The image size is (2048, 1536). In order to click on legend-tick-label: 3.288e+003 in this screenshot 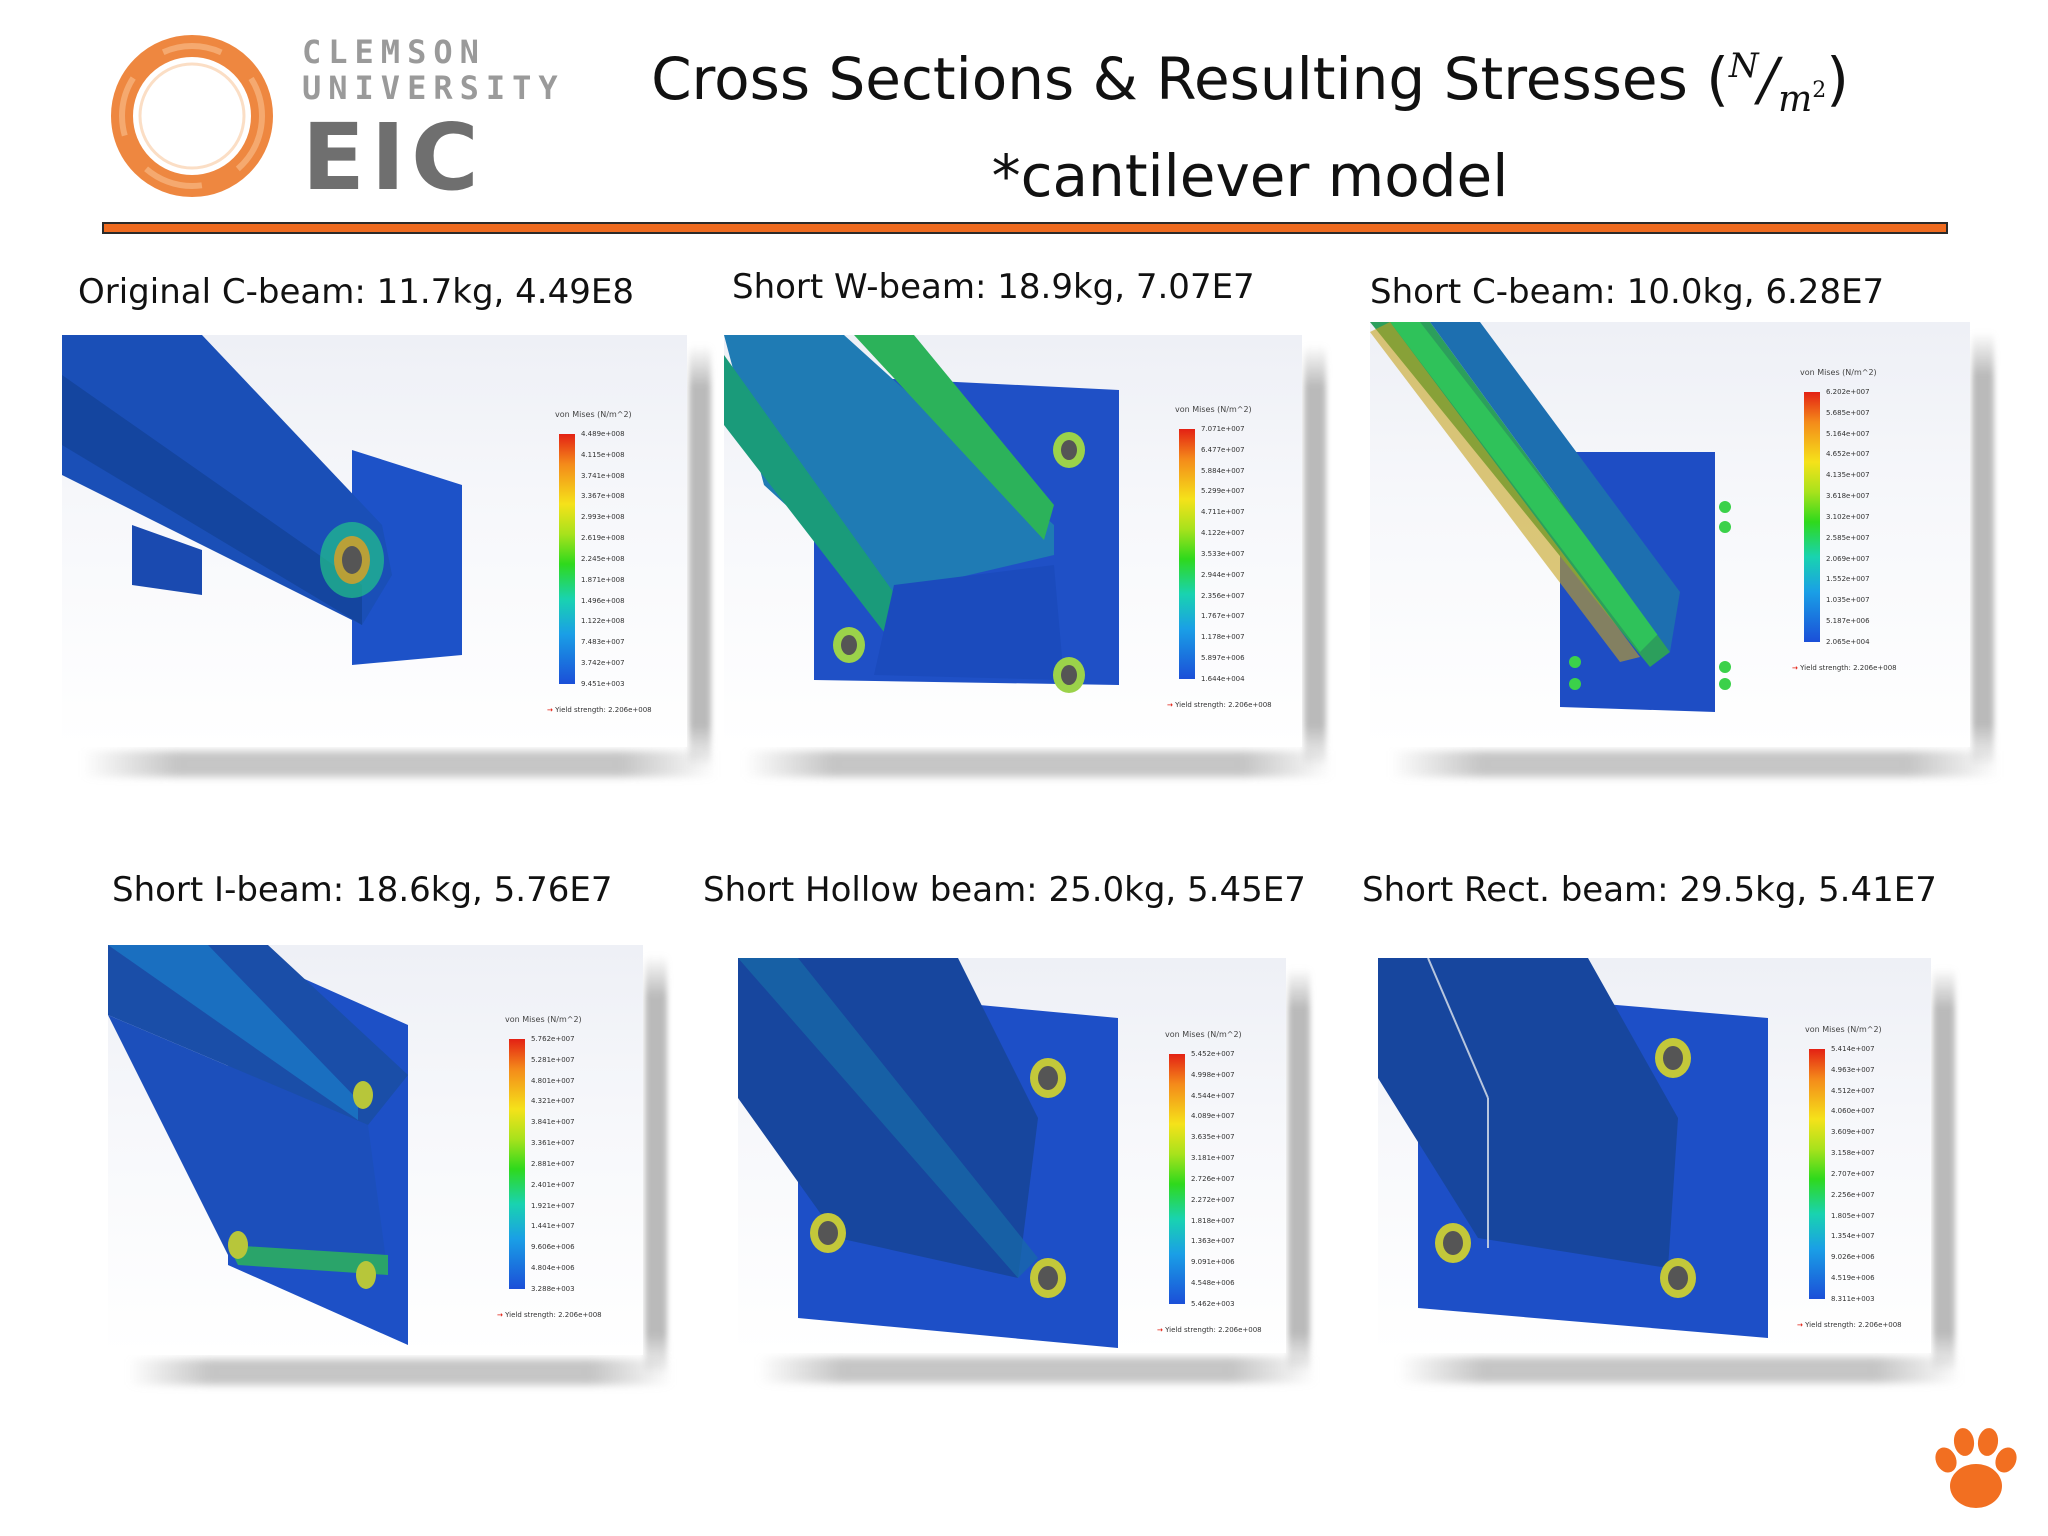, I will do `click(553, 1288)`.